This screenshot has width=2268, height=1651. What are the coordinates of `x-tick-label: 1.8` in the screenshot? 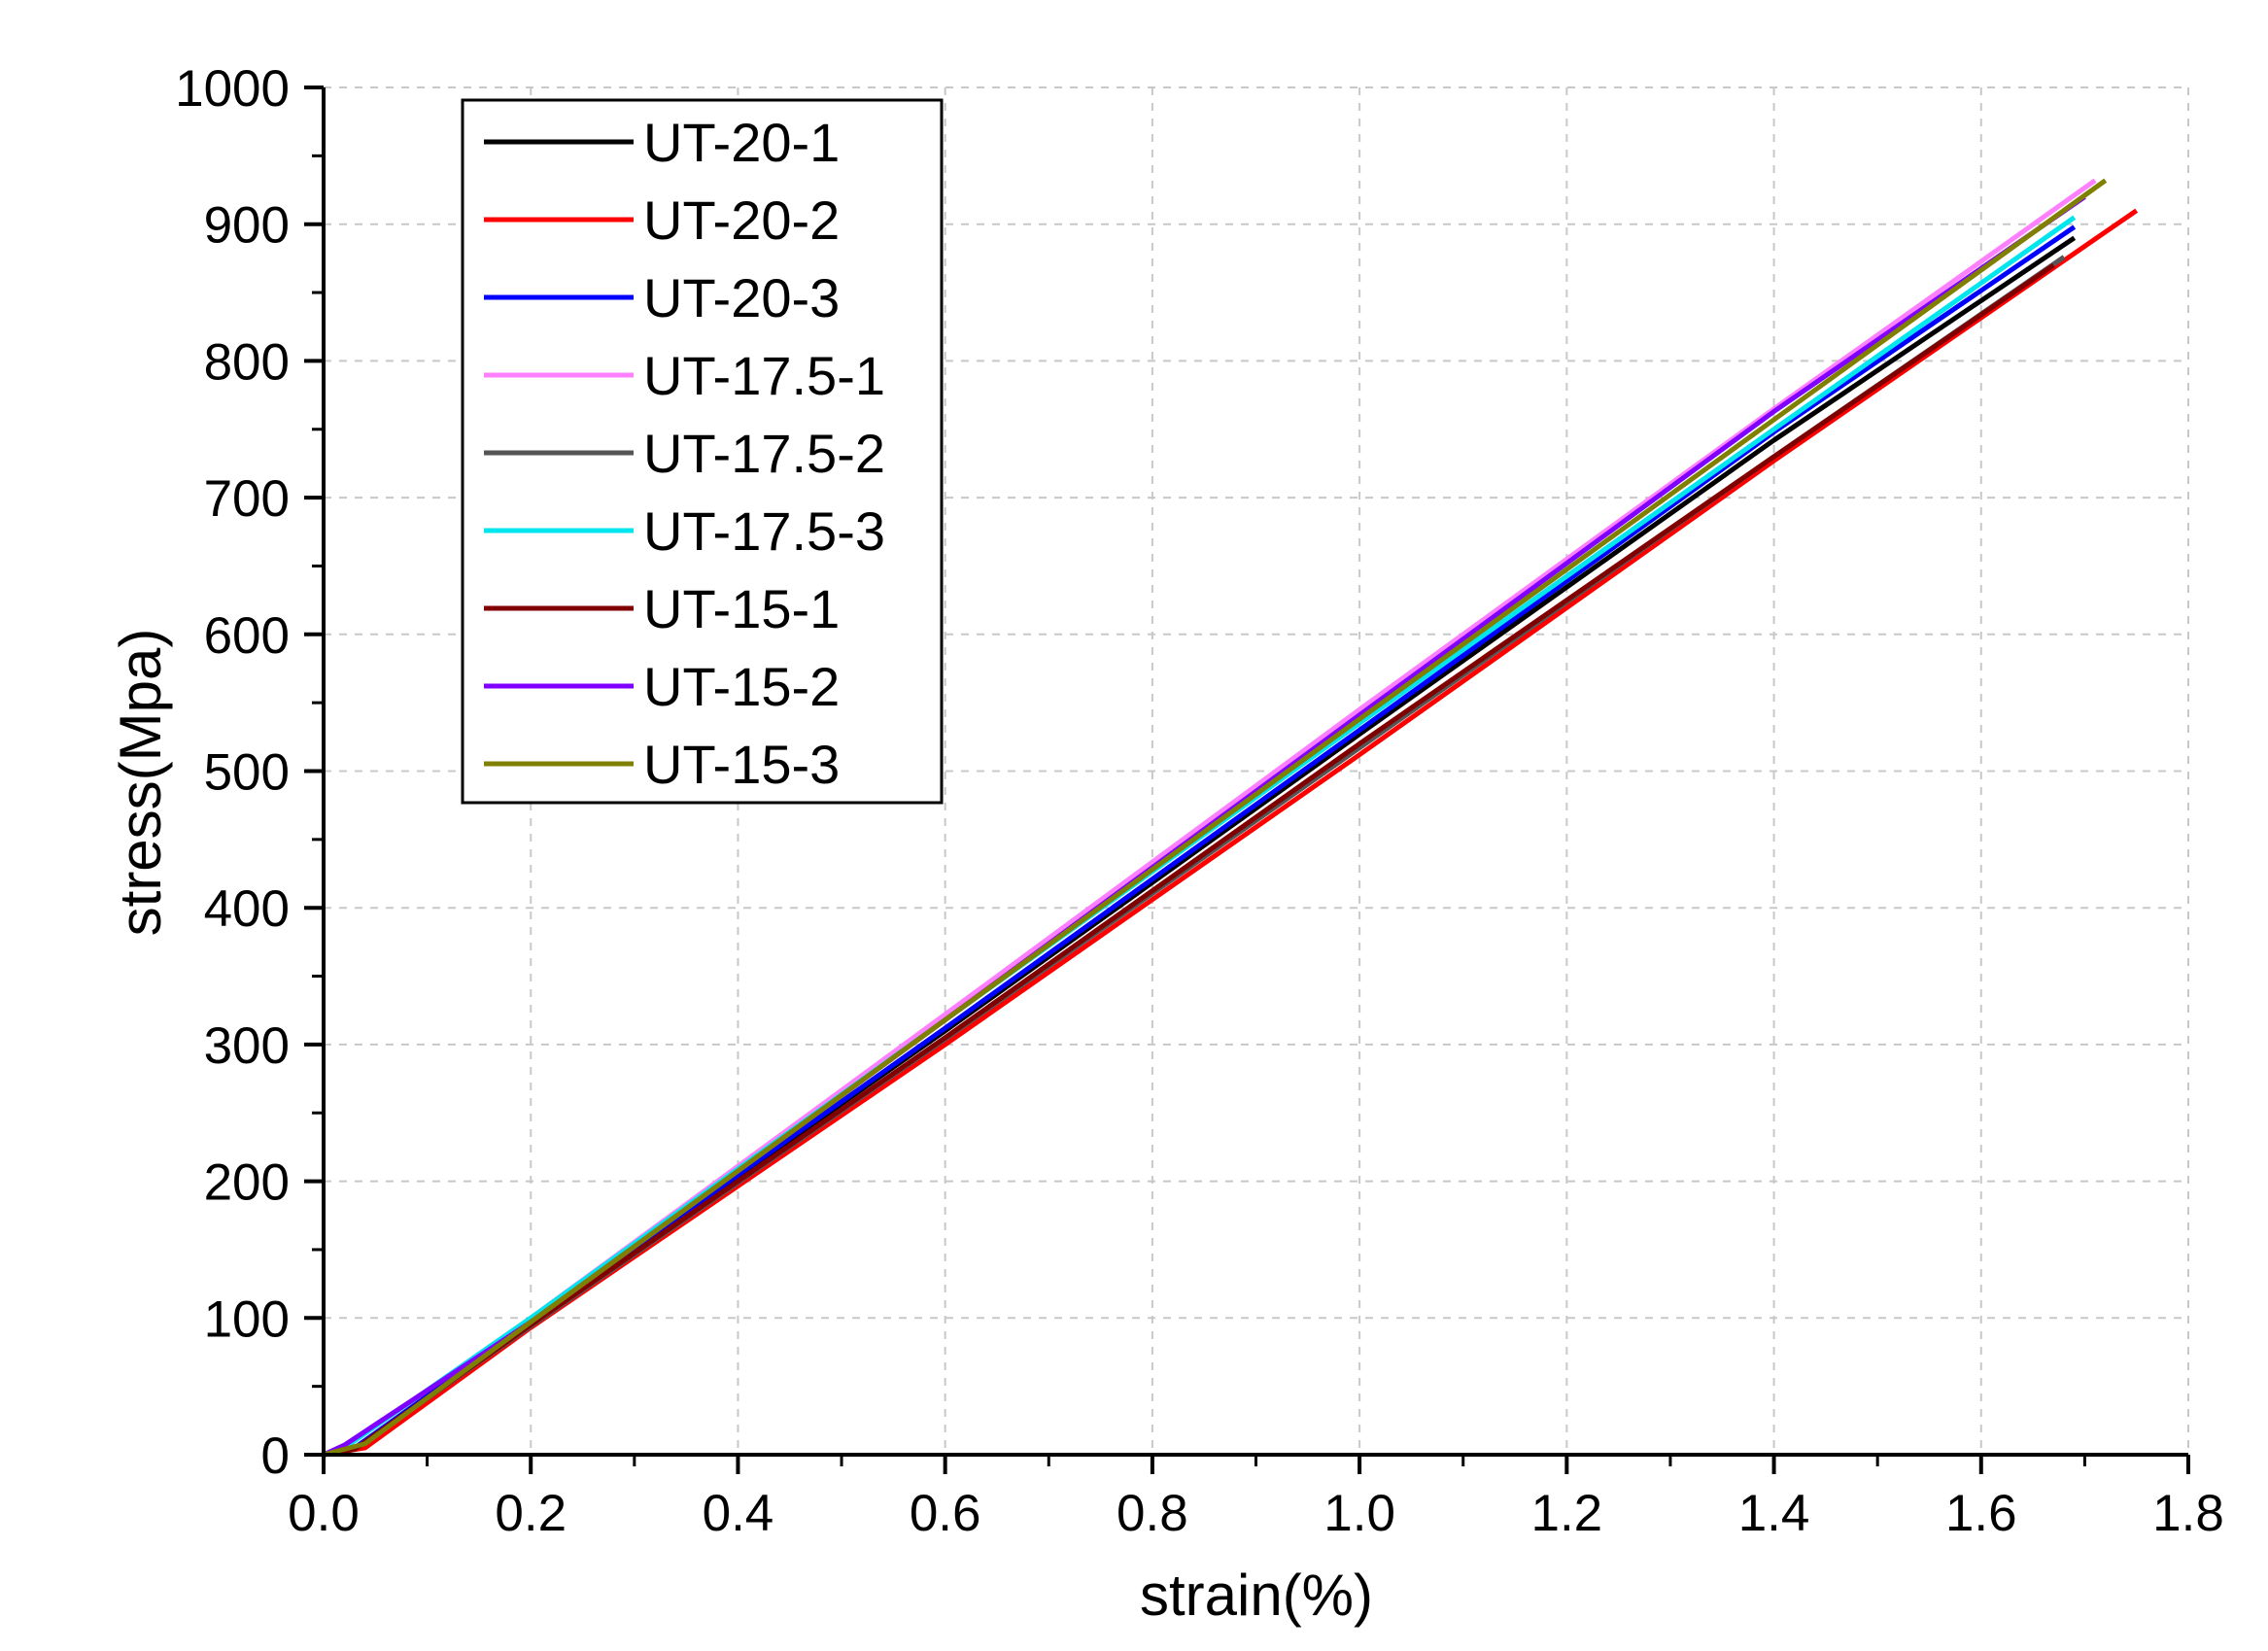 It's located at (2188, 1513).